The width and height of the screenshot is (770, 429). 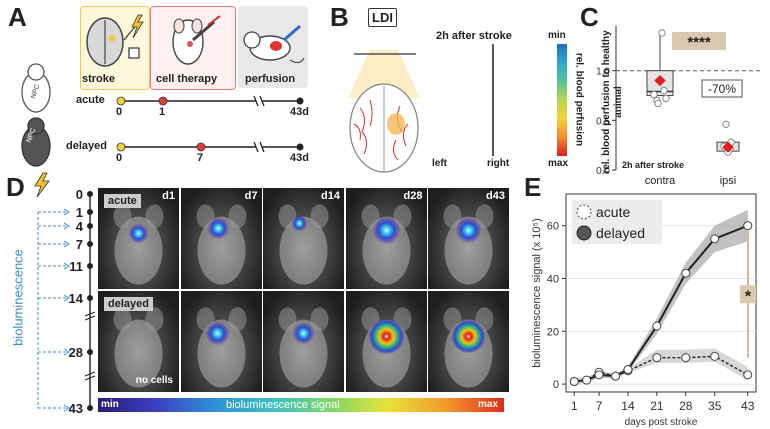 What do you see at coordinates (728, 181) in the screenshot?
I see `c-category-ipsi: ipsi` at bounding box center [728, 181].